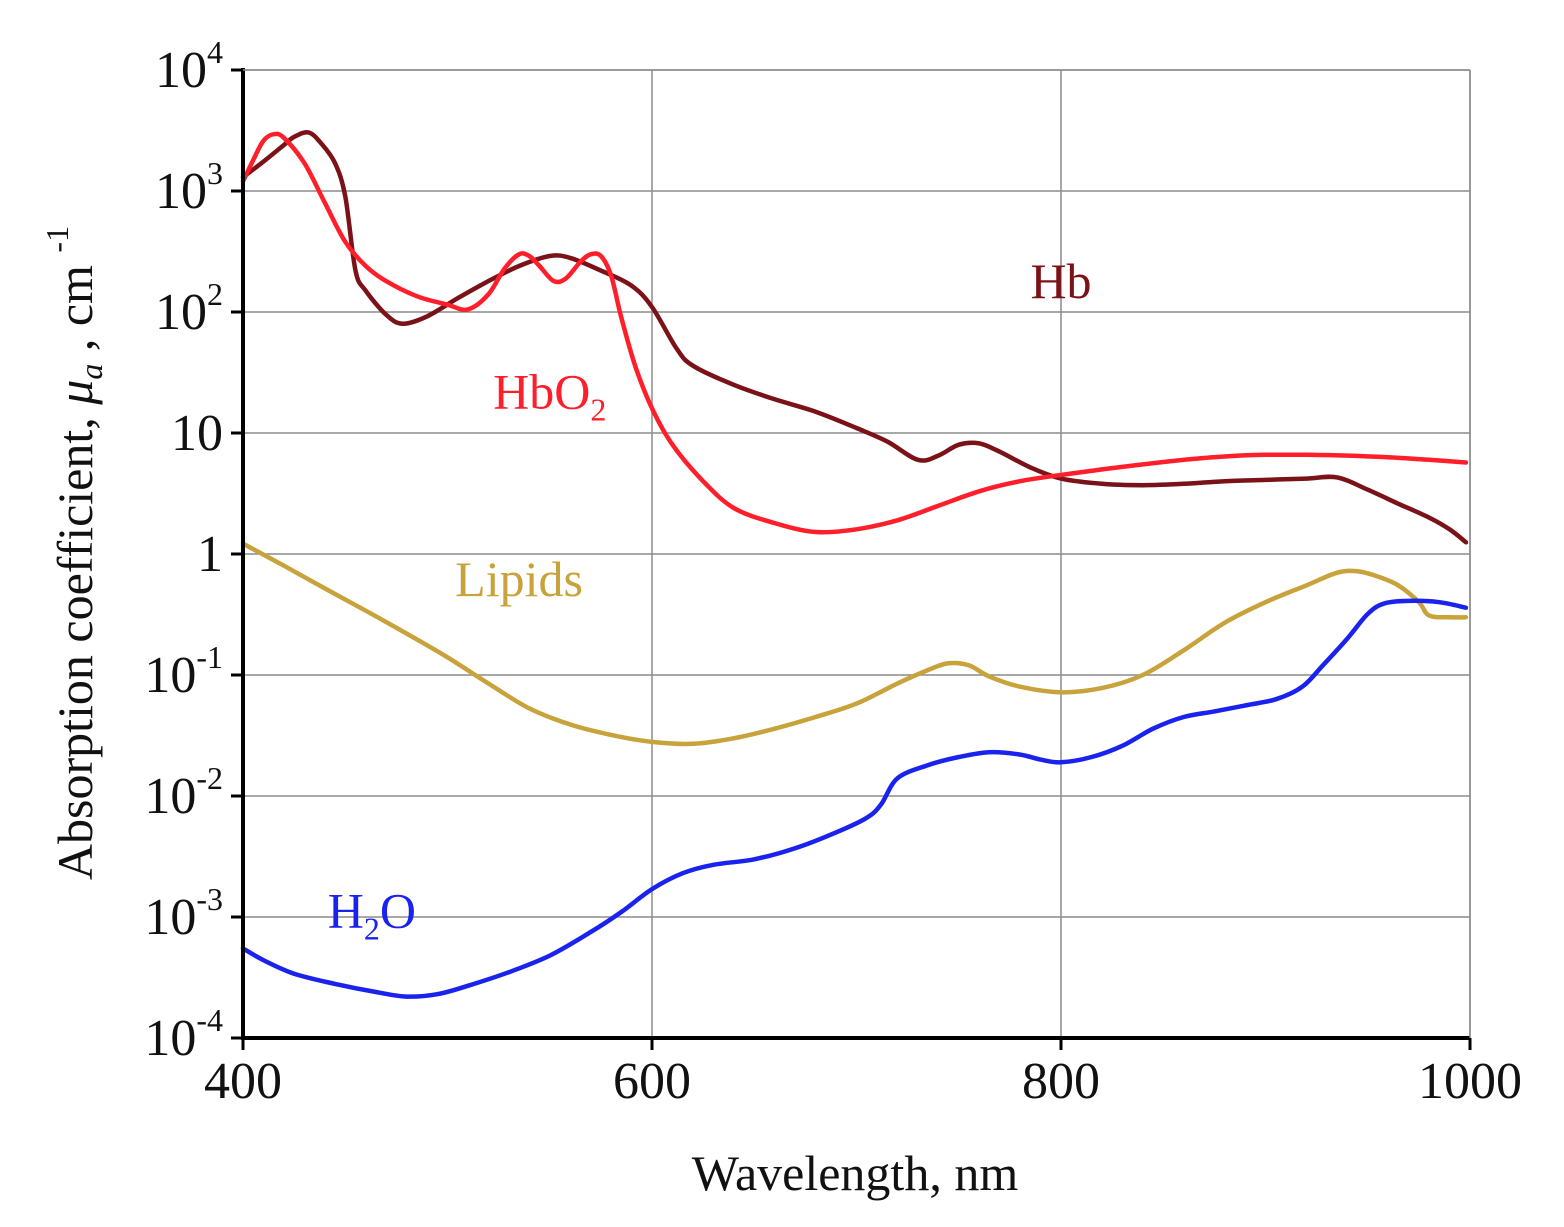 This screenshot has height=1227, width=1564. I want to click on y-tick-label: 10², so click(189, 308).